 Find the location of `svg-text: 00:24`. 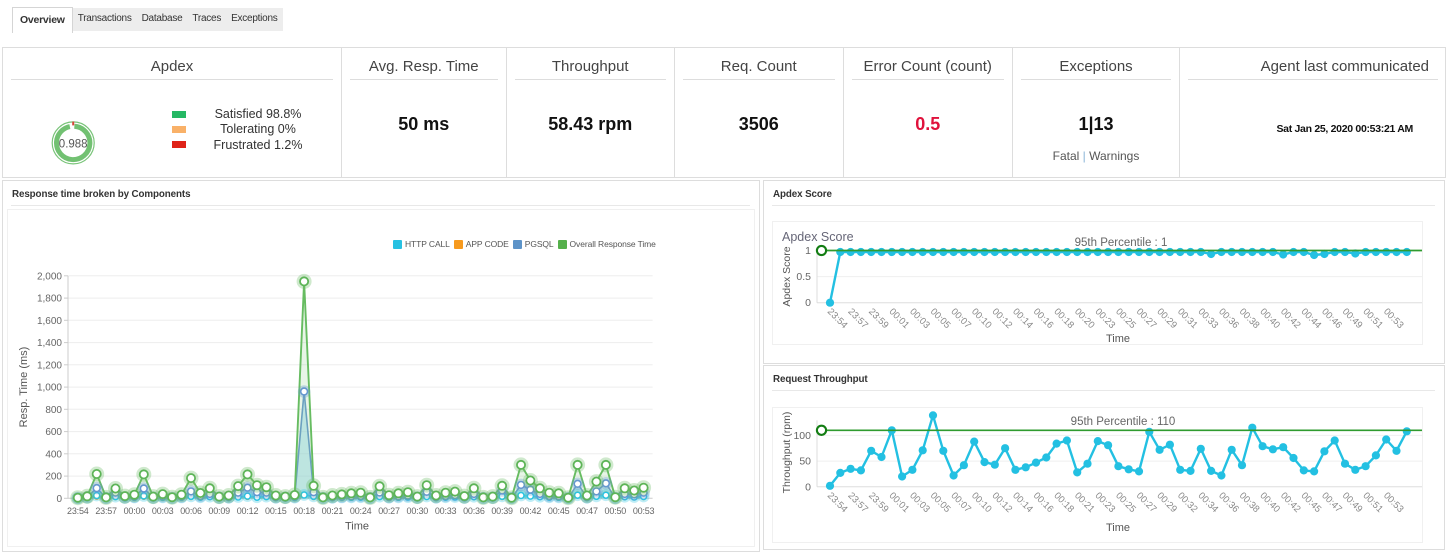

svg-text: 00:24 is located at coordinates (361, 511).